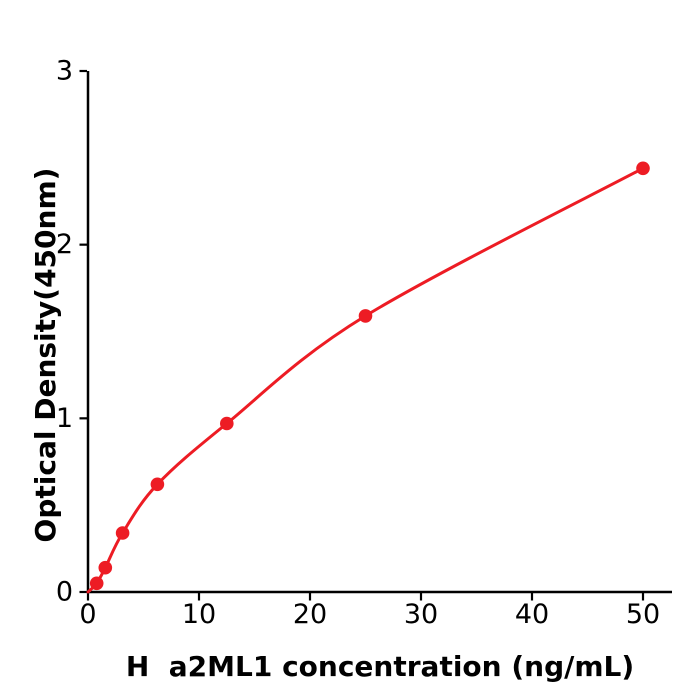 The height and width of the screenshot is (700, 700). Describe the element at coordinates (380, 666) in the screenshot. I see `x-axis-title: H a2ML1 concentration (ng/mL)` at that location.